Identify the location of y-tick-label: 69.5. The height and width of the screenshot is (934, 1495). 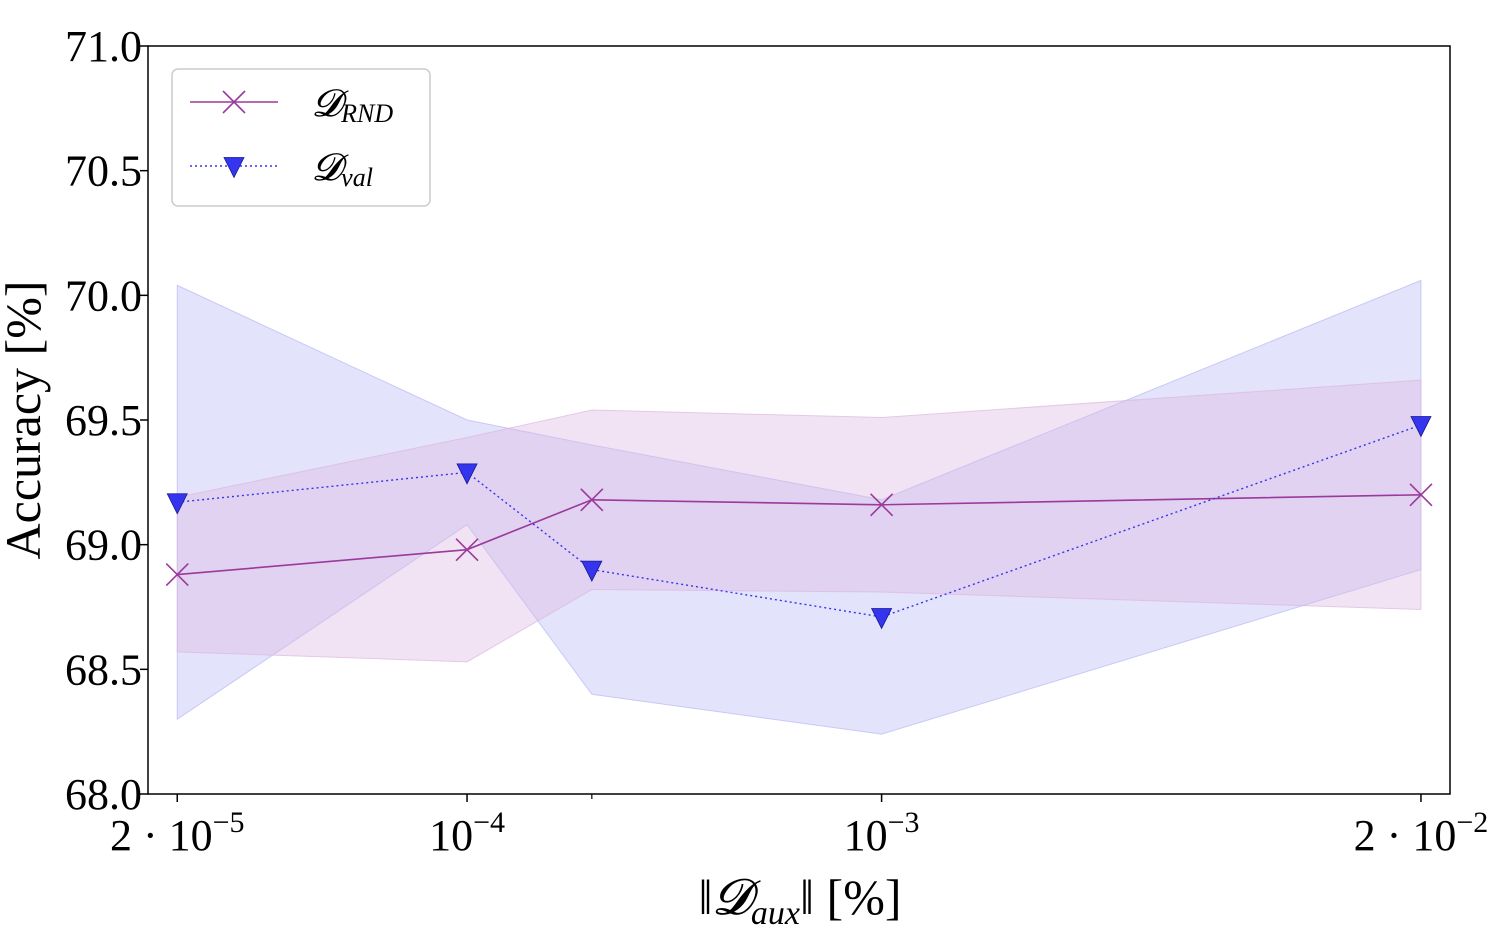
(103, 420).